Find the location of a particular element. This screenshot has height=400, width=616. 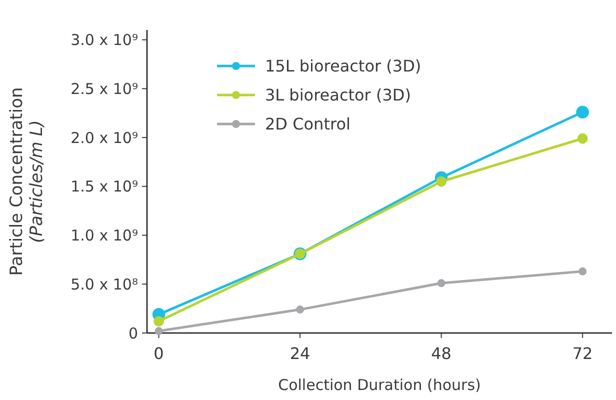

x-tick-label: 48 is located at coordinates (441, 353).